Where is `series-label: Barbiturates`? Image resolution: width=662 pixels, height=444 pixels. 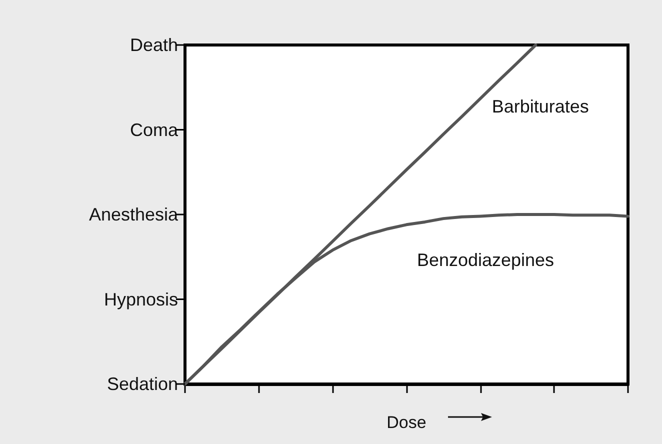
series-label: Barbiturates is located at coordinates (540, 106).